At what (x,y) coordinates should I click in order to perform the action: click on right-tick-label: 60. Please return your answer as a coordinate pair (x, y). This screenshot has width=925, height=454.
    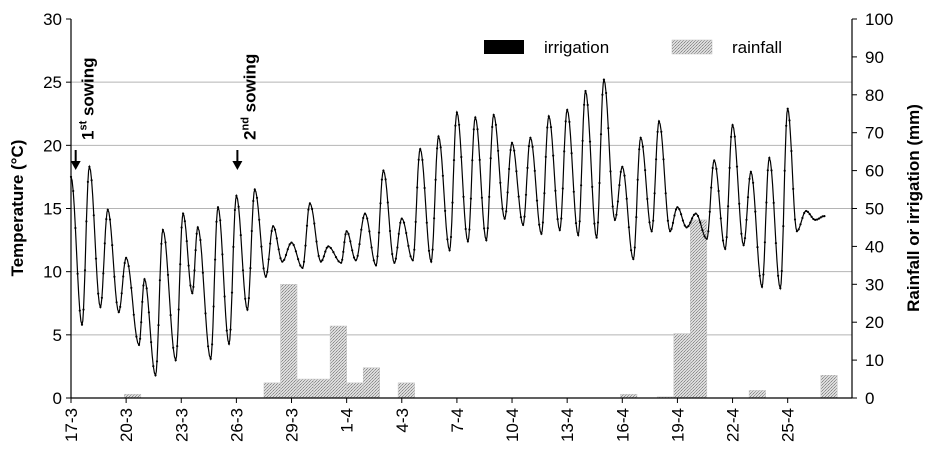
    Looking at the image, I should click on (874, 171).